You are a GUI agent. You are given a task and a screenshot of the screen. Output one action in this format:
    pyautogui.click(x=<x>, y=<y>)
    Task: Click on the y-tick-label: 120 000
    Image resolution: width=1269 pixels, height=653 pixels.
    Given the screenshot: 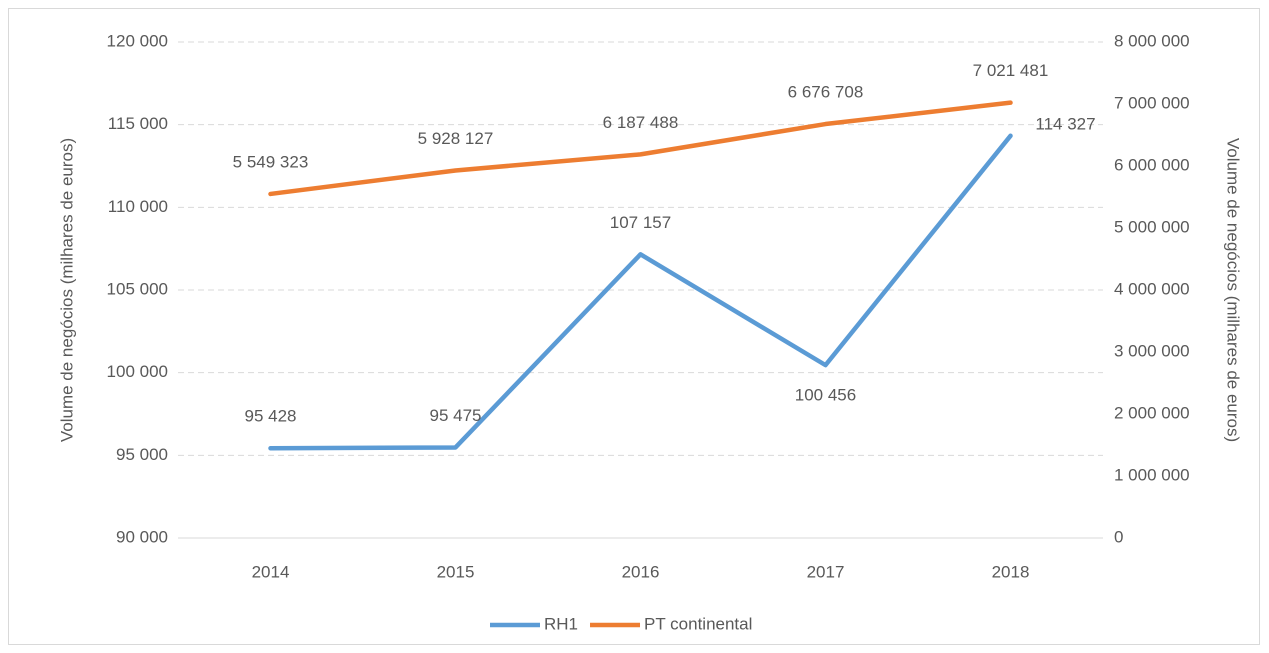 What is the action you would take?
    pyautogui.click(x=137, y=40)
    